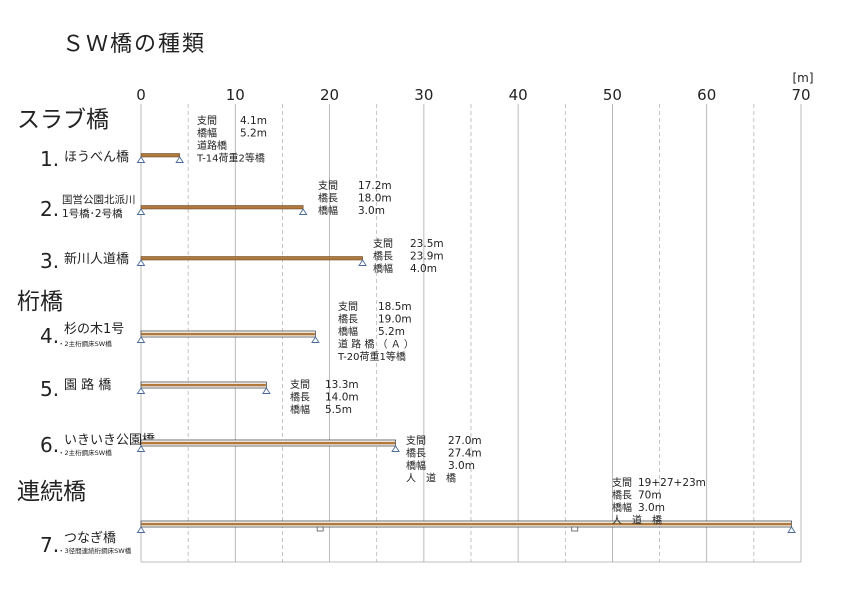  I want to click on spec-value: 23.5m, so click(427, 244).